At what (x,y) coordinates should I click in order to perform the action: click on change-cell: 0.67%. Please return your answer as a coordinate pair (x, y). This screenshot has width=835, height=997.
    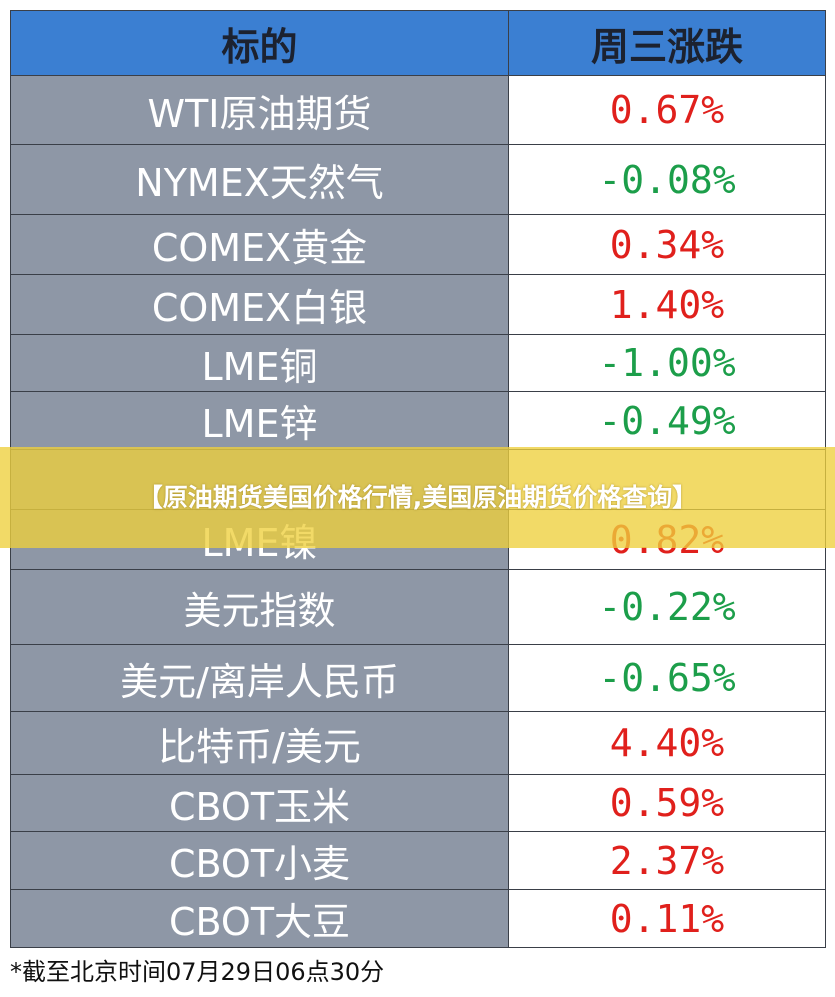
    Looking at the image, I should click on (667, 110).